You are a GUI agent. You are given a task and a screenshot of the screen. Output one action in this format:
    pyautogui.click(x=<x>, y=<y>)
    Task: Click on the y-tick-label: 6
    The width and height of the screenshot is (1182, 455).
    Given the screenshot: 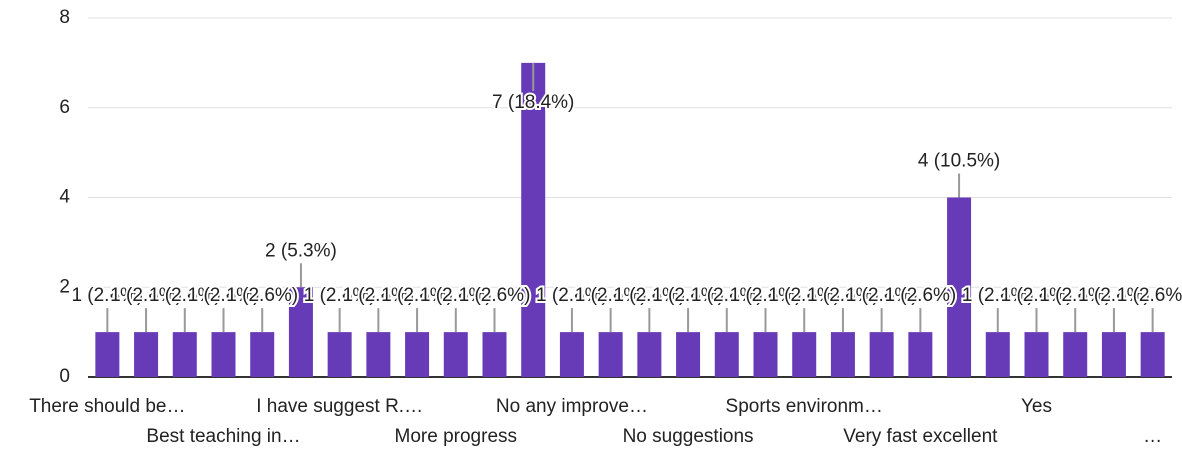 What is the action you would take?
    pyautogui.click(x=64, y=107)
    